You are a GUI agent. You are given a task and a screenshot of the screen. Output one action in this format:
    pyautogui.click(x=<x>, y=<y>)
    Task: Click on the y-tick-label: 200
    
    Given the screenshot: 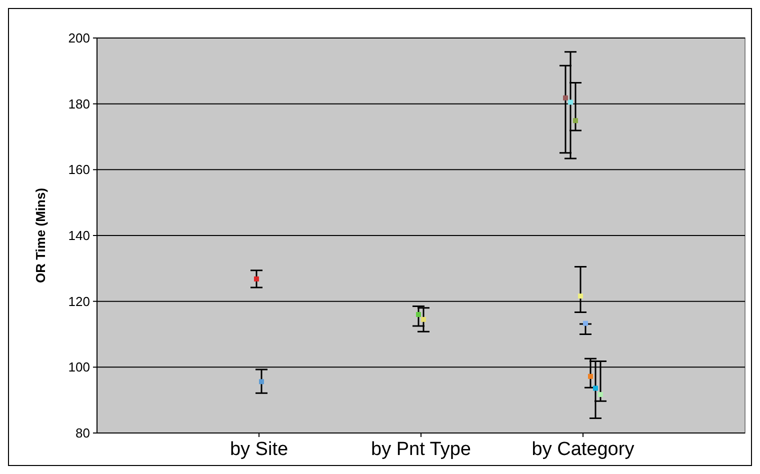 What is the action you would take?
    pyautogui.click(x=79, y=38)
    